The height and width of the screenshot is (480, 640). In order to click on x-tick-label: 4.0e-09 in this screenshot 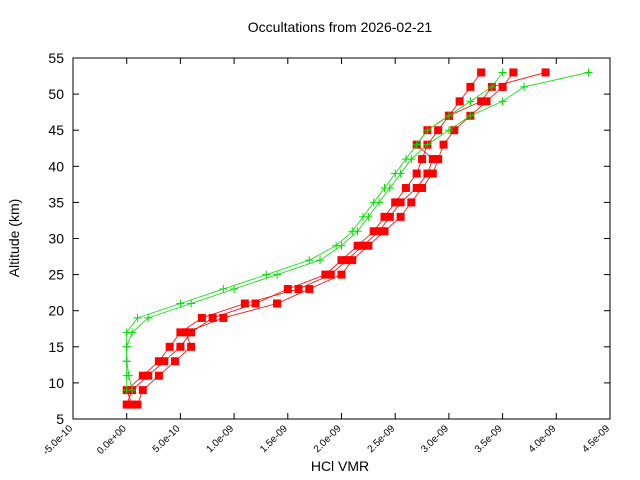, I will do `click(543, 439)`.